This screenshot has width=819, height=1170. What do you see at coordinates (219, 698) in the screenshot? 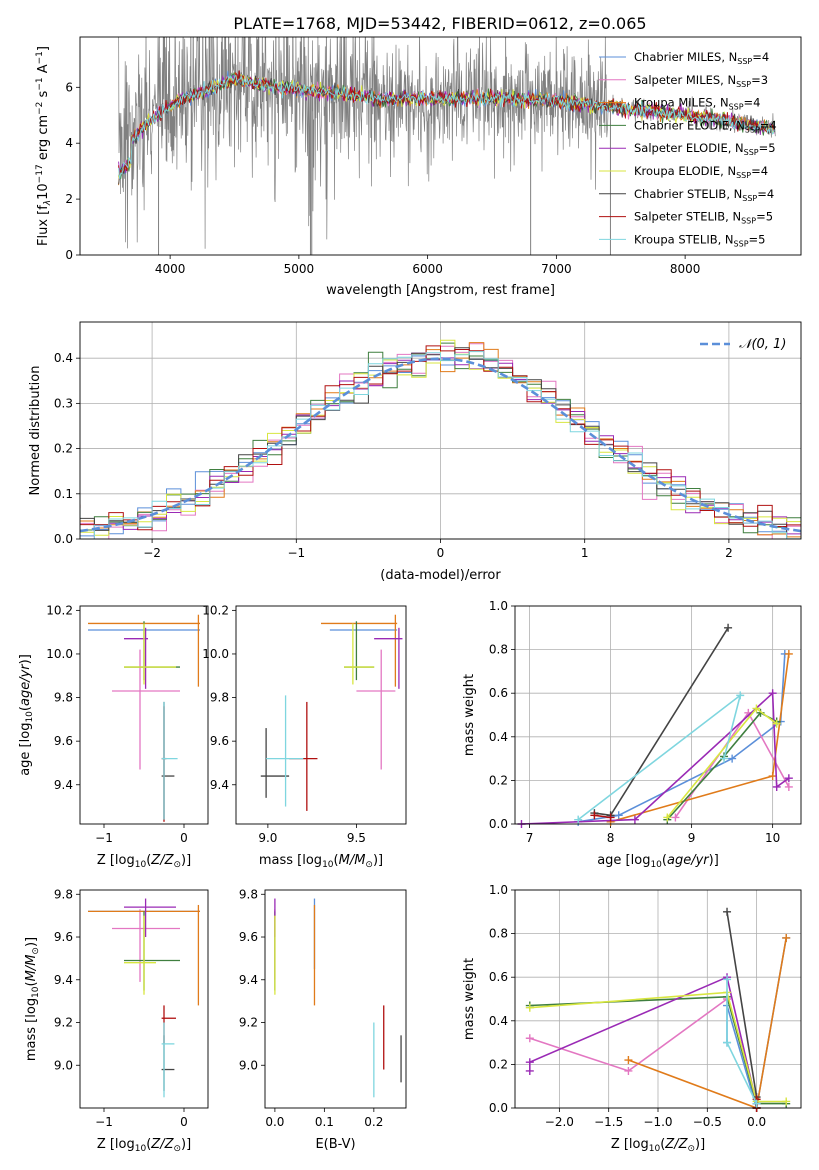
I see `age_vs_mass-ytick-label: 9.8` at bounding box center [219, 698].